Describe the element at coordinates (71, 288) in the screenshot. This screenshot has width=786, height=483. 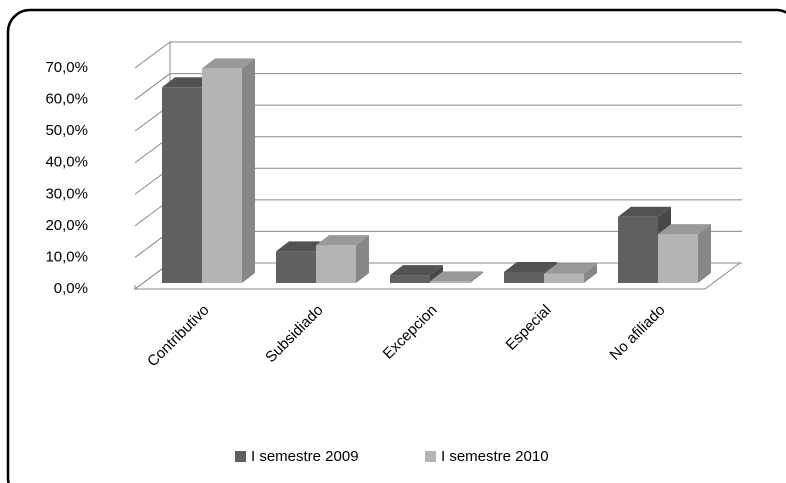
I see `y-tick-label: 0,0%` at that location.